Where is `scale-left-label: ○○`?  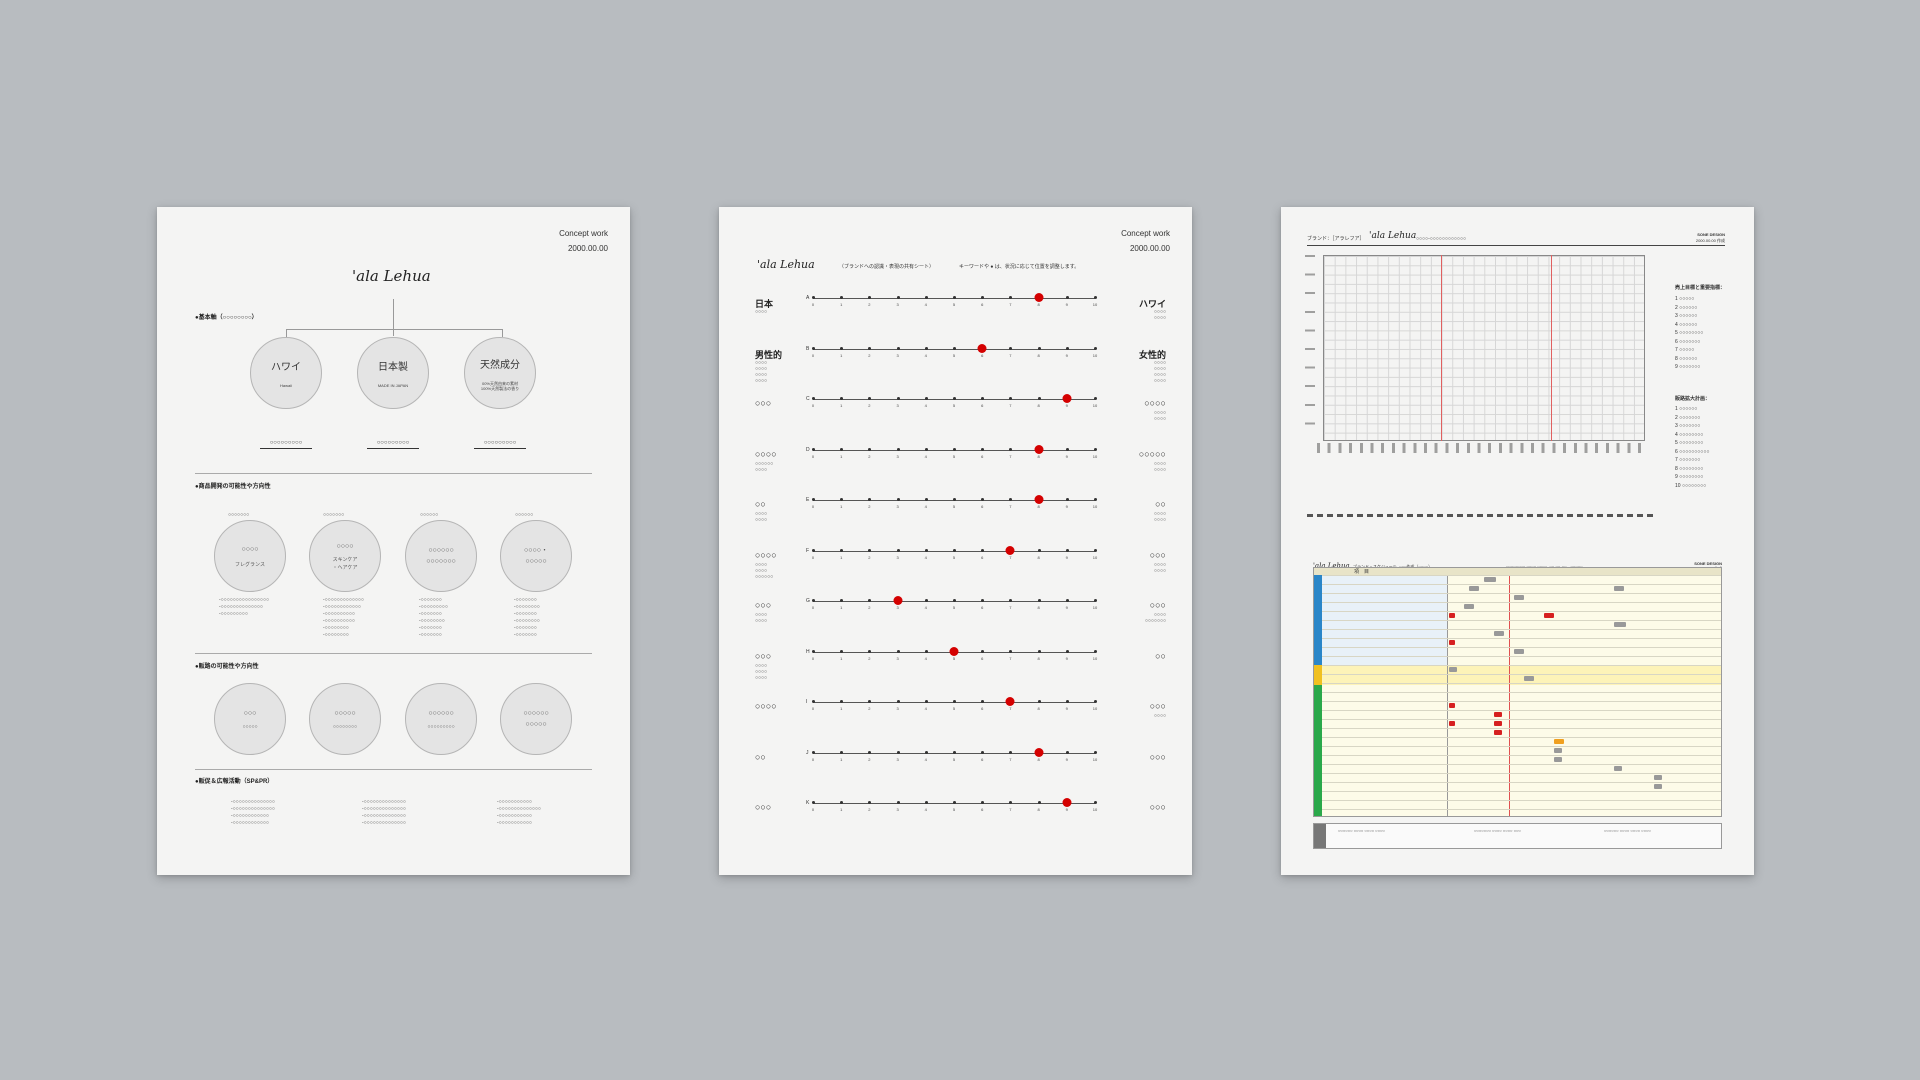
scale-left-label: ○○ is located at coordinates (760, 504).